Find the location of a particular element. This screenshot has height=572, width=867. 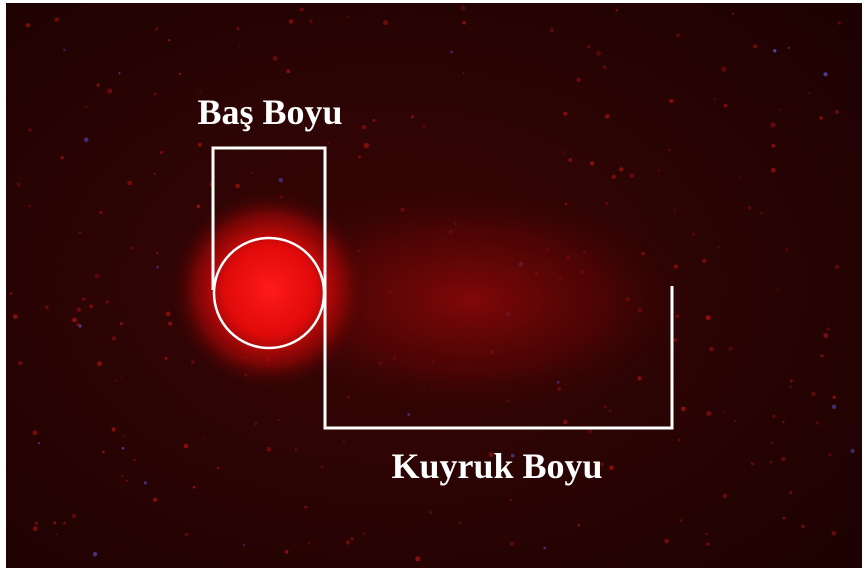

comet-head is located at coordinates (270, 290).